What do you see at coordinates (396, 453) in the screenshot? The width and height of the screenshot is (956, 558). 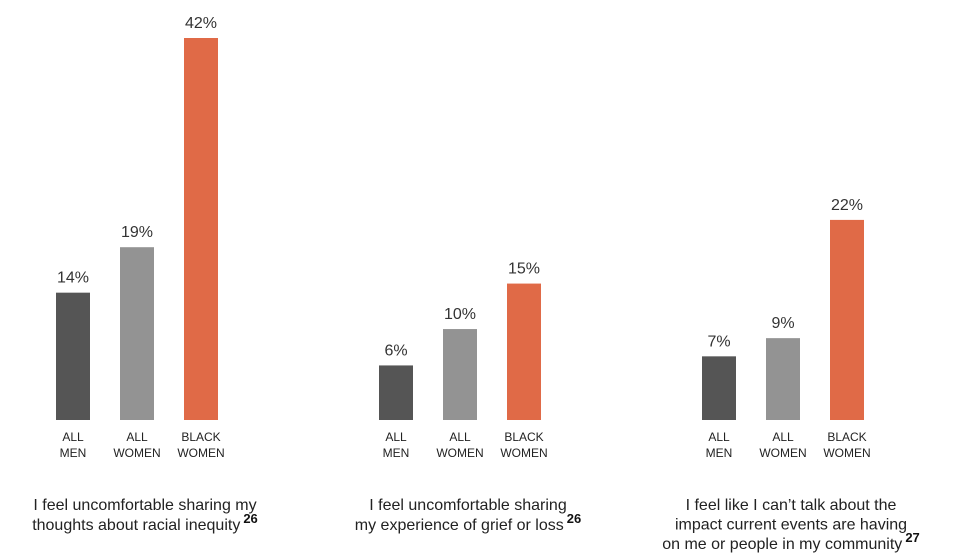 I see `category-label-2-1-line-2: MEN` at bounding box center [396, 453].